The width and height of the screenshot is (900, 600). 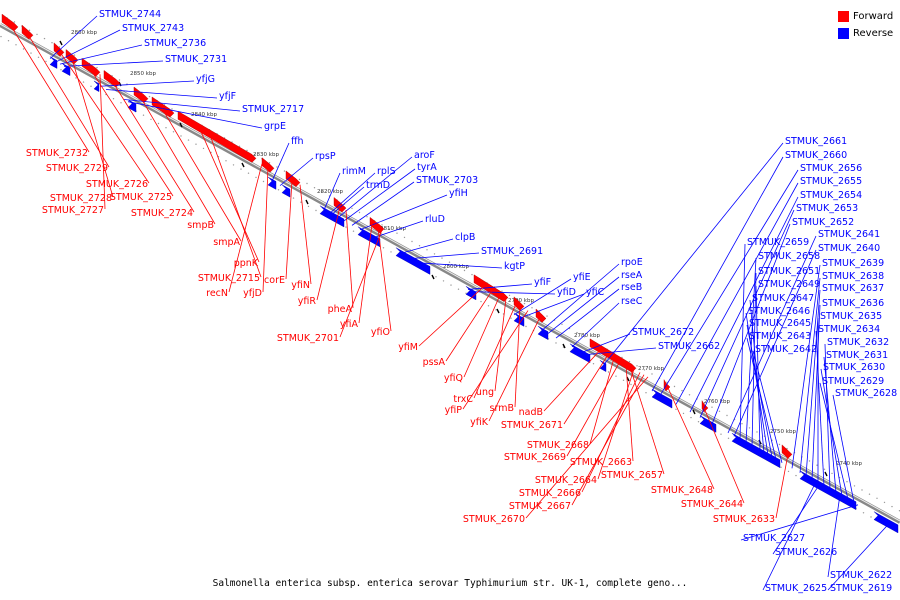 I want to click on reverse-gene-label: STMUK_2646, so click(x=779, y=311).